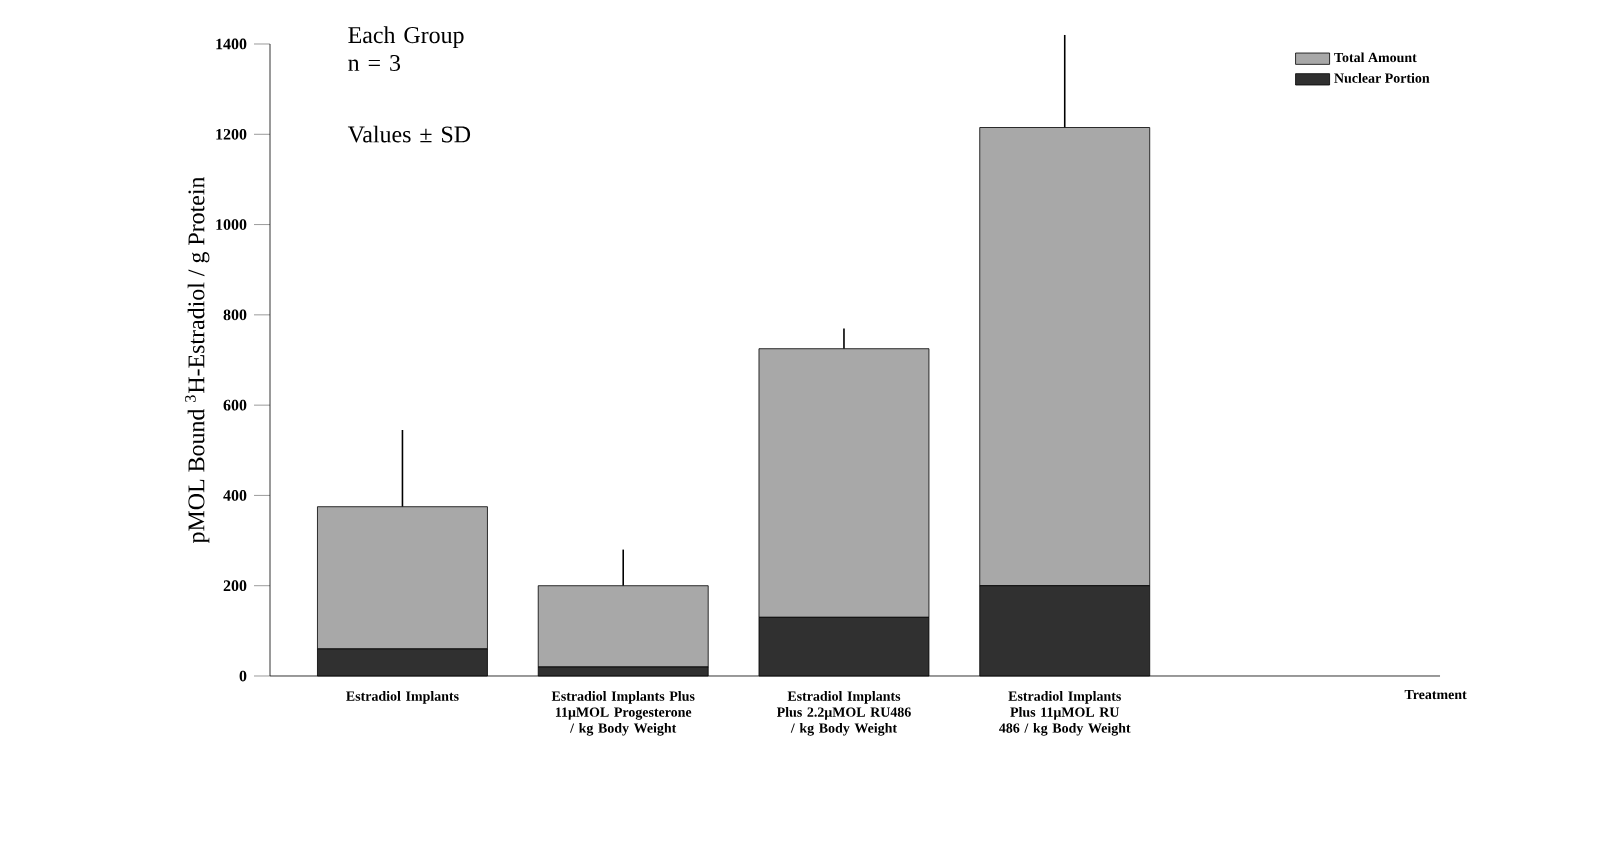 The image size is (1612, 858). I want to click on annotation: Each Group n = 3, so click(406, 49).